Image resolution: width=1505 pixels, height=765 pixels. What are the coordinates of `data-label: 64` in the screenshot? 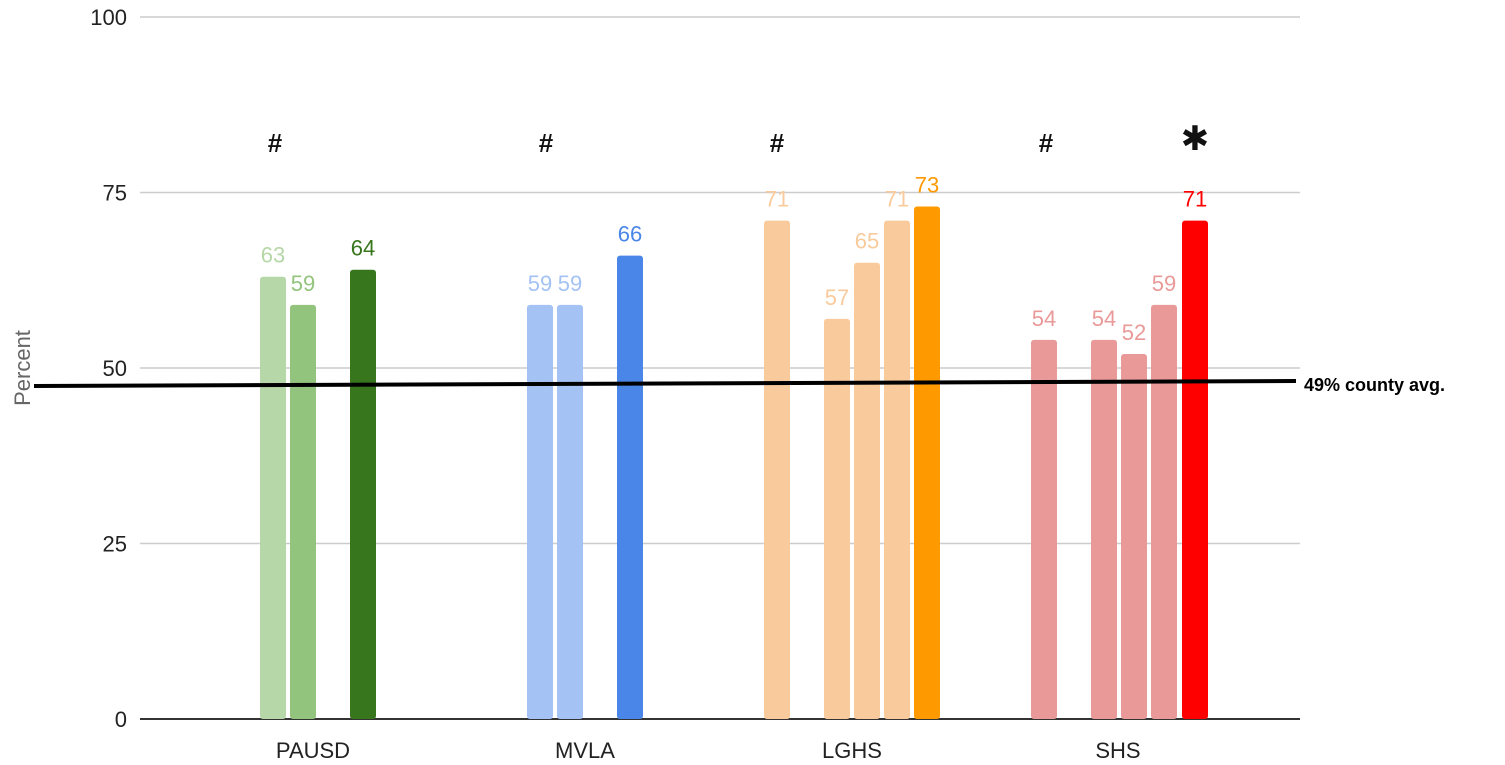 It's located at (363, 248).